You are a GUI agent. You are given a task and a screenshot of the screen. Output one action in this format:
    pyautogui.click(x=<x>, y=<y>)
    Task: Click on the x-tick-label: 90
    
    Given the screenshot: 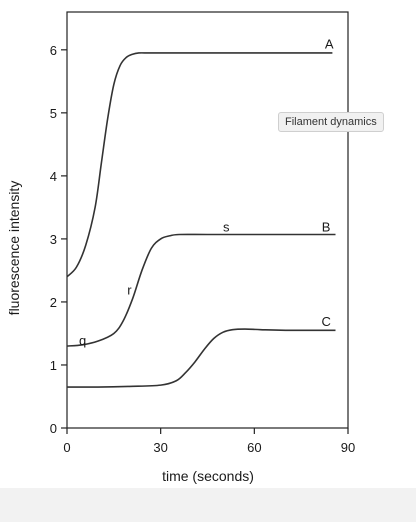 What is the action you would take?
    pyautogui.click(x=348, y=447)
    